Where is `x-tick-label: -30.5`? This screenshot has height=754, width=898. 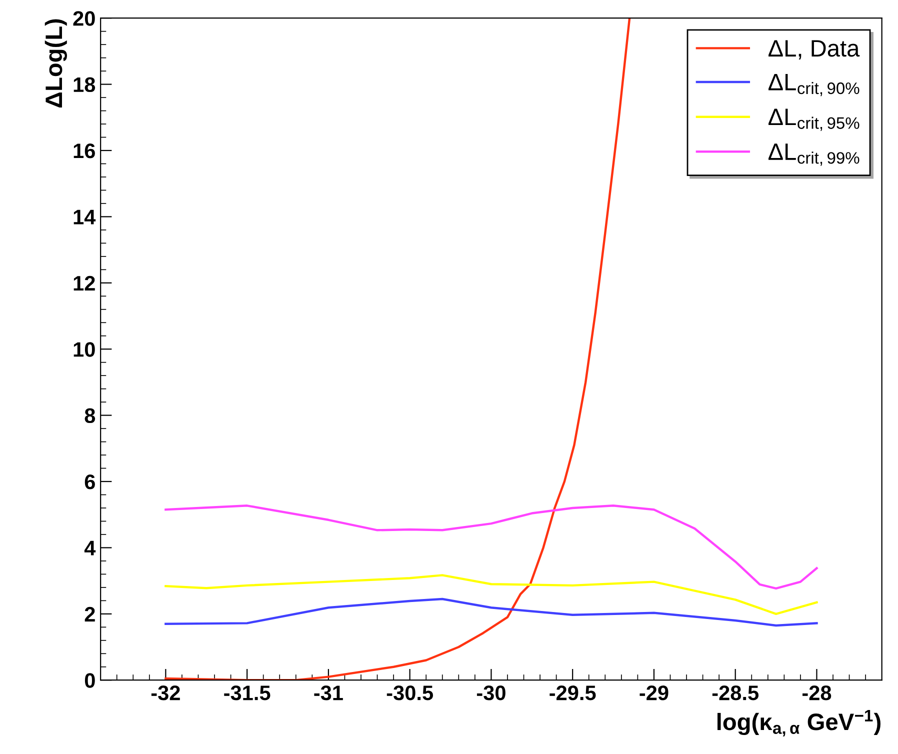 x-tick-label: -30.5 is located at coordinates (409, 693).